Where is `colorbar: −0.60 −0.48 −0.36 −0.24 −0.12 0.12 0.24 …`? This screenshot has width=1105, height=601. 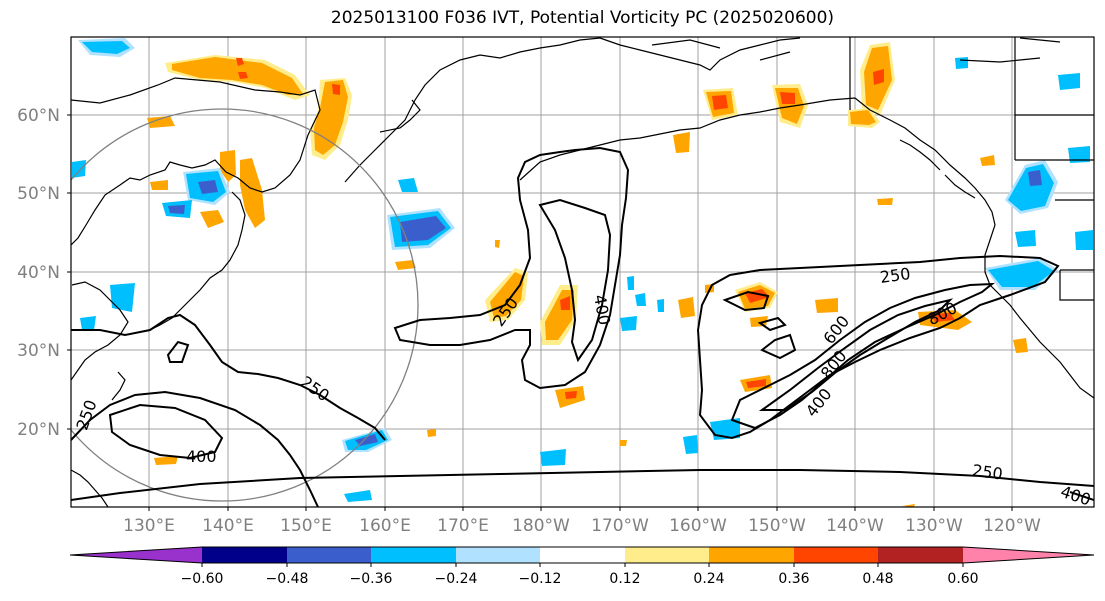
colorbar: −0.60 −0.48 −0.36 −0.24 −0.12 0.12 0.24 … is located at coordinates (582, 566).